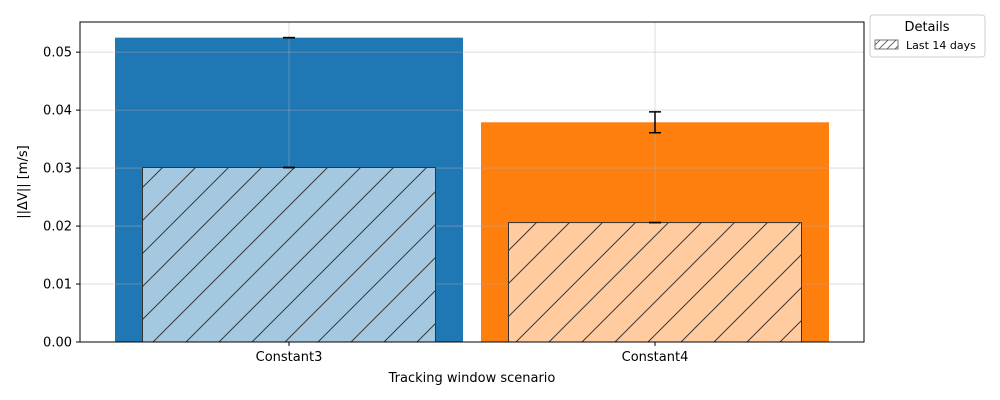  Describe the element at coordinates (61, 198) in the screenshot. I see `y-axis: 0.00 0.01 0.02 0.03 0.04 0.05` at that location.